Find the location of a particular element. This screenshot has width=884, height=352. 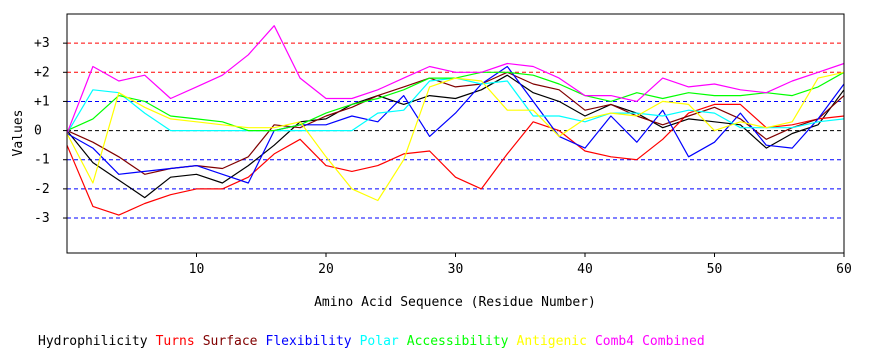

legend-entry-polar: Polar is located at coordinates (379, 341).